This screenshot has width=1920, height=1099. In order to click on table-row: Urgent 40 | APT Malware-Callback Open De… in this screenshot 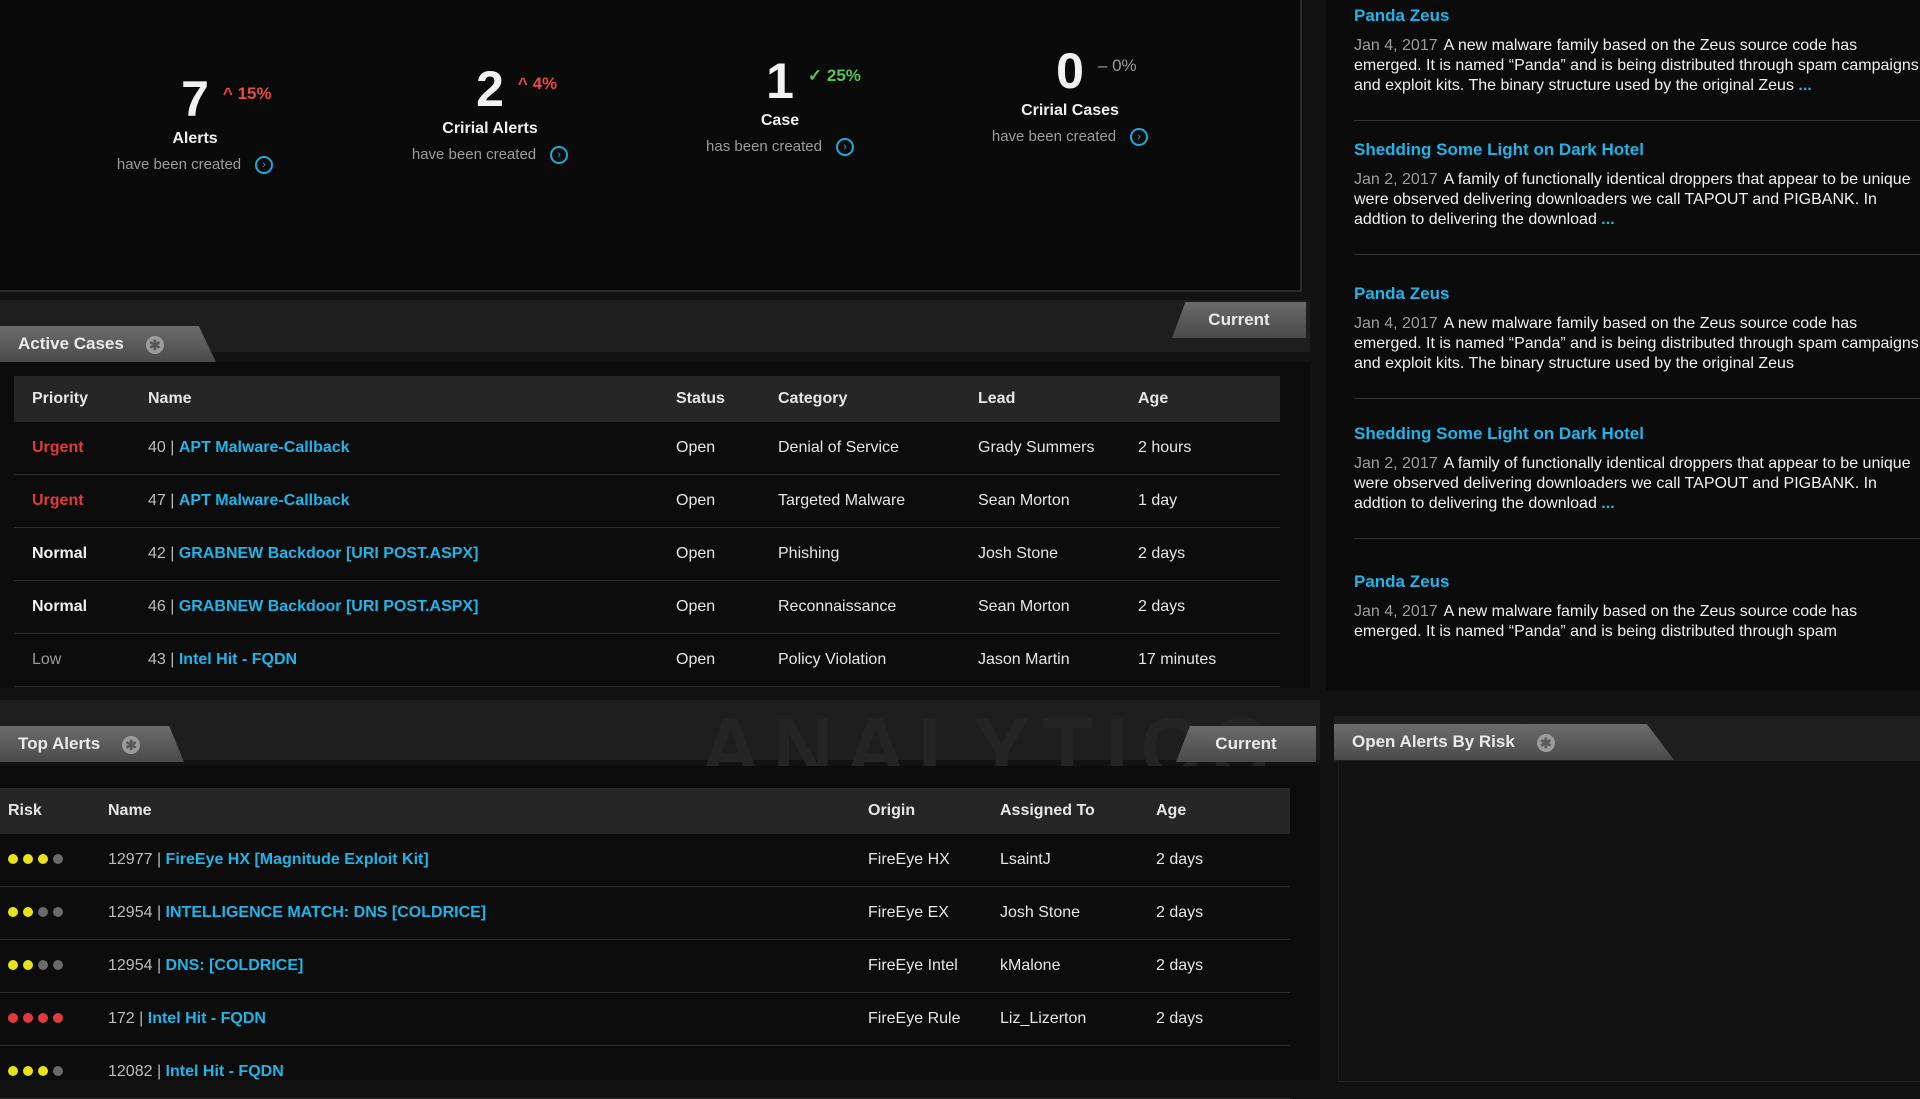, I will do `click(647, 448)`.